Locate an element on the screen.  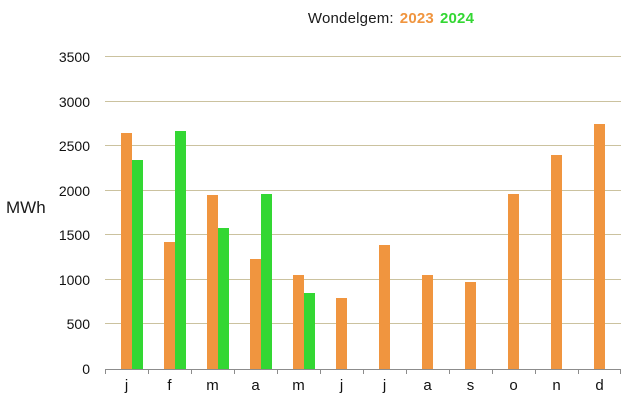
month-cell-6-j is located at coordinates (341, 213).